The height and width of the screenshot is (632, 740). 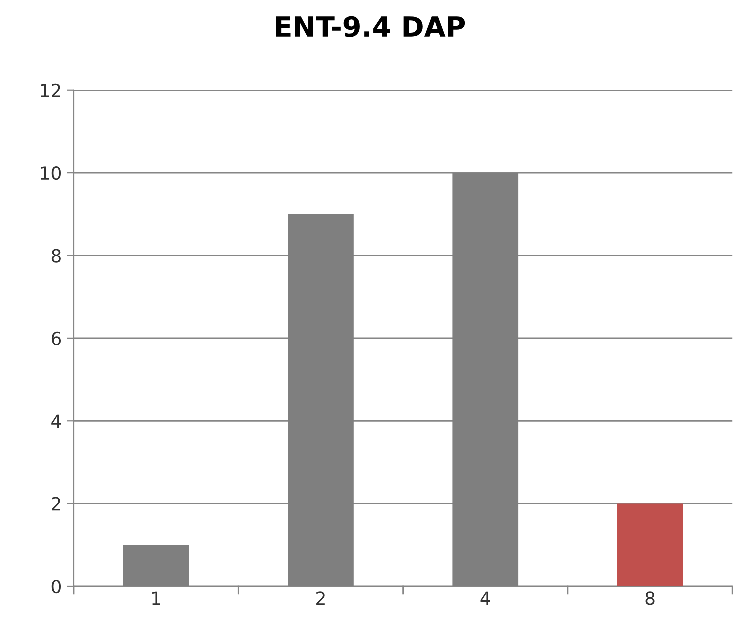 What do you see at coordinates (56, 587) in the screenshot?
I see `y-tick-label: 0` at bounding box center [56, 587].